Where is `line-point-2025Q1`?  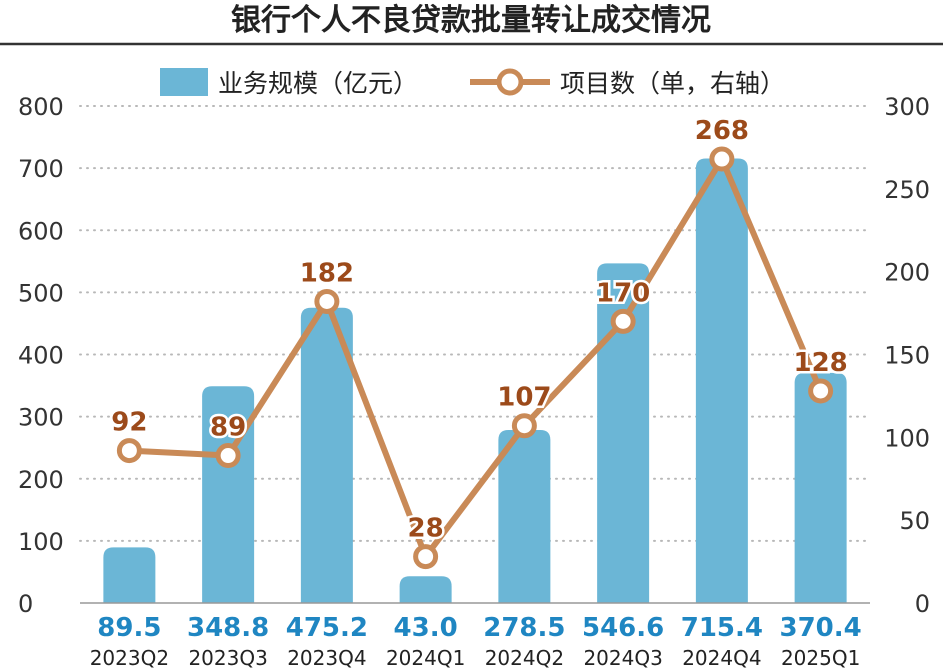 line-point-2025Q1 is located at coordinates (821, 391).